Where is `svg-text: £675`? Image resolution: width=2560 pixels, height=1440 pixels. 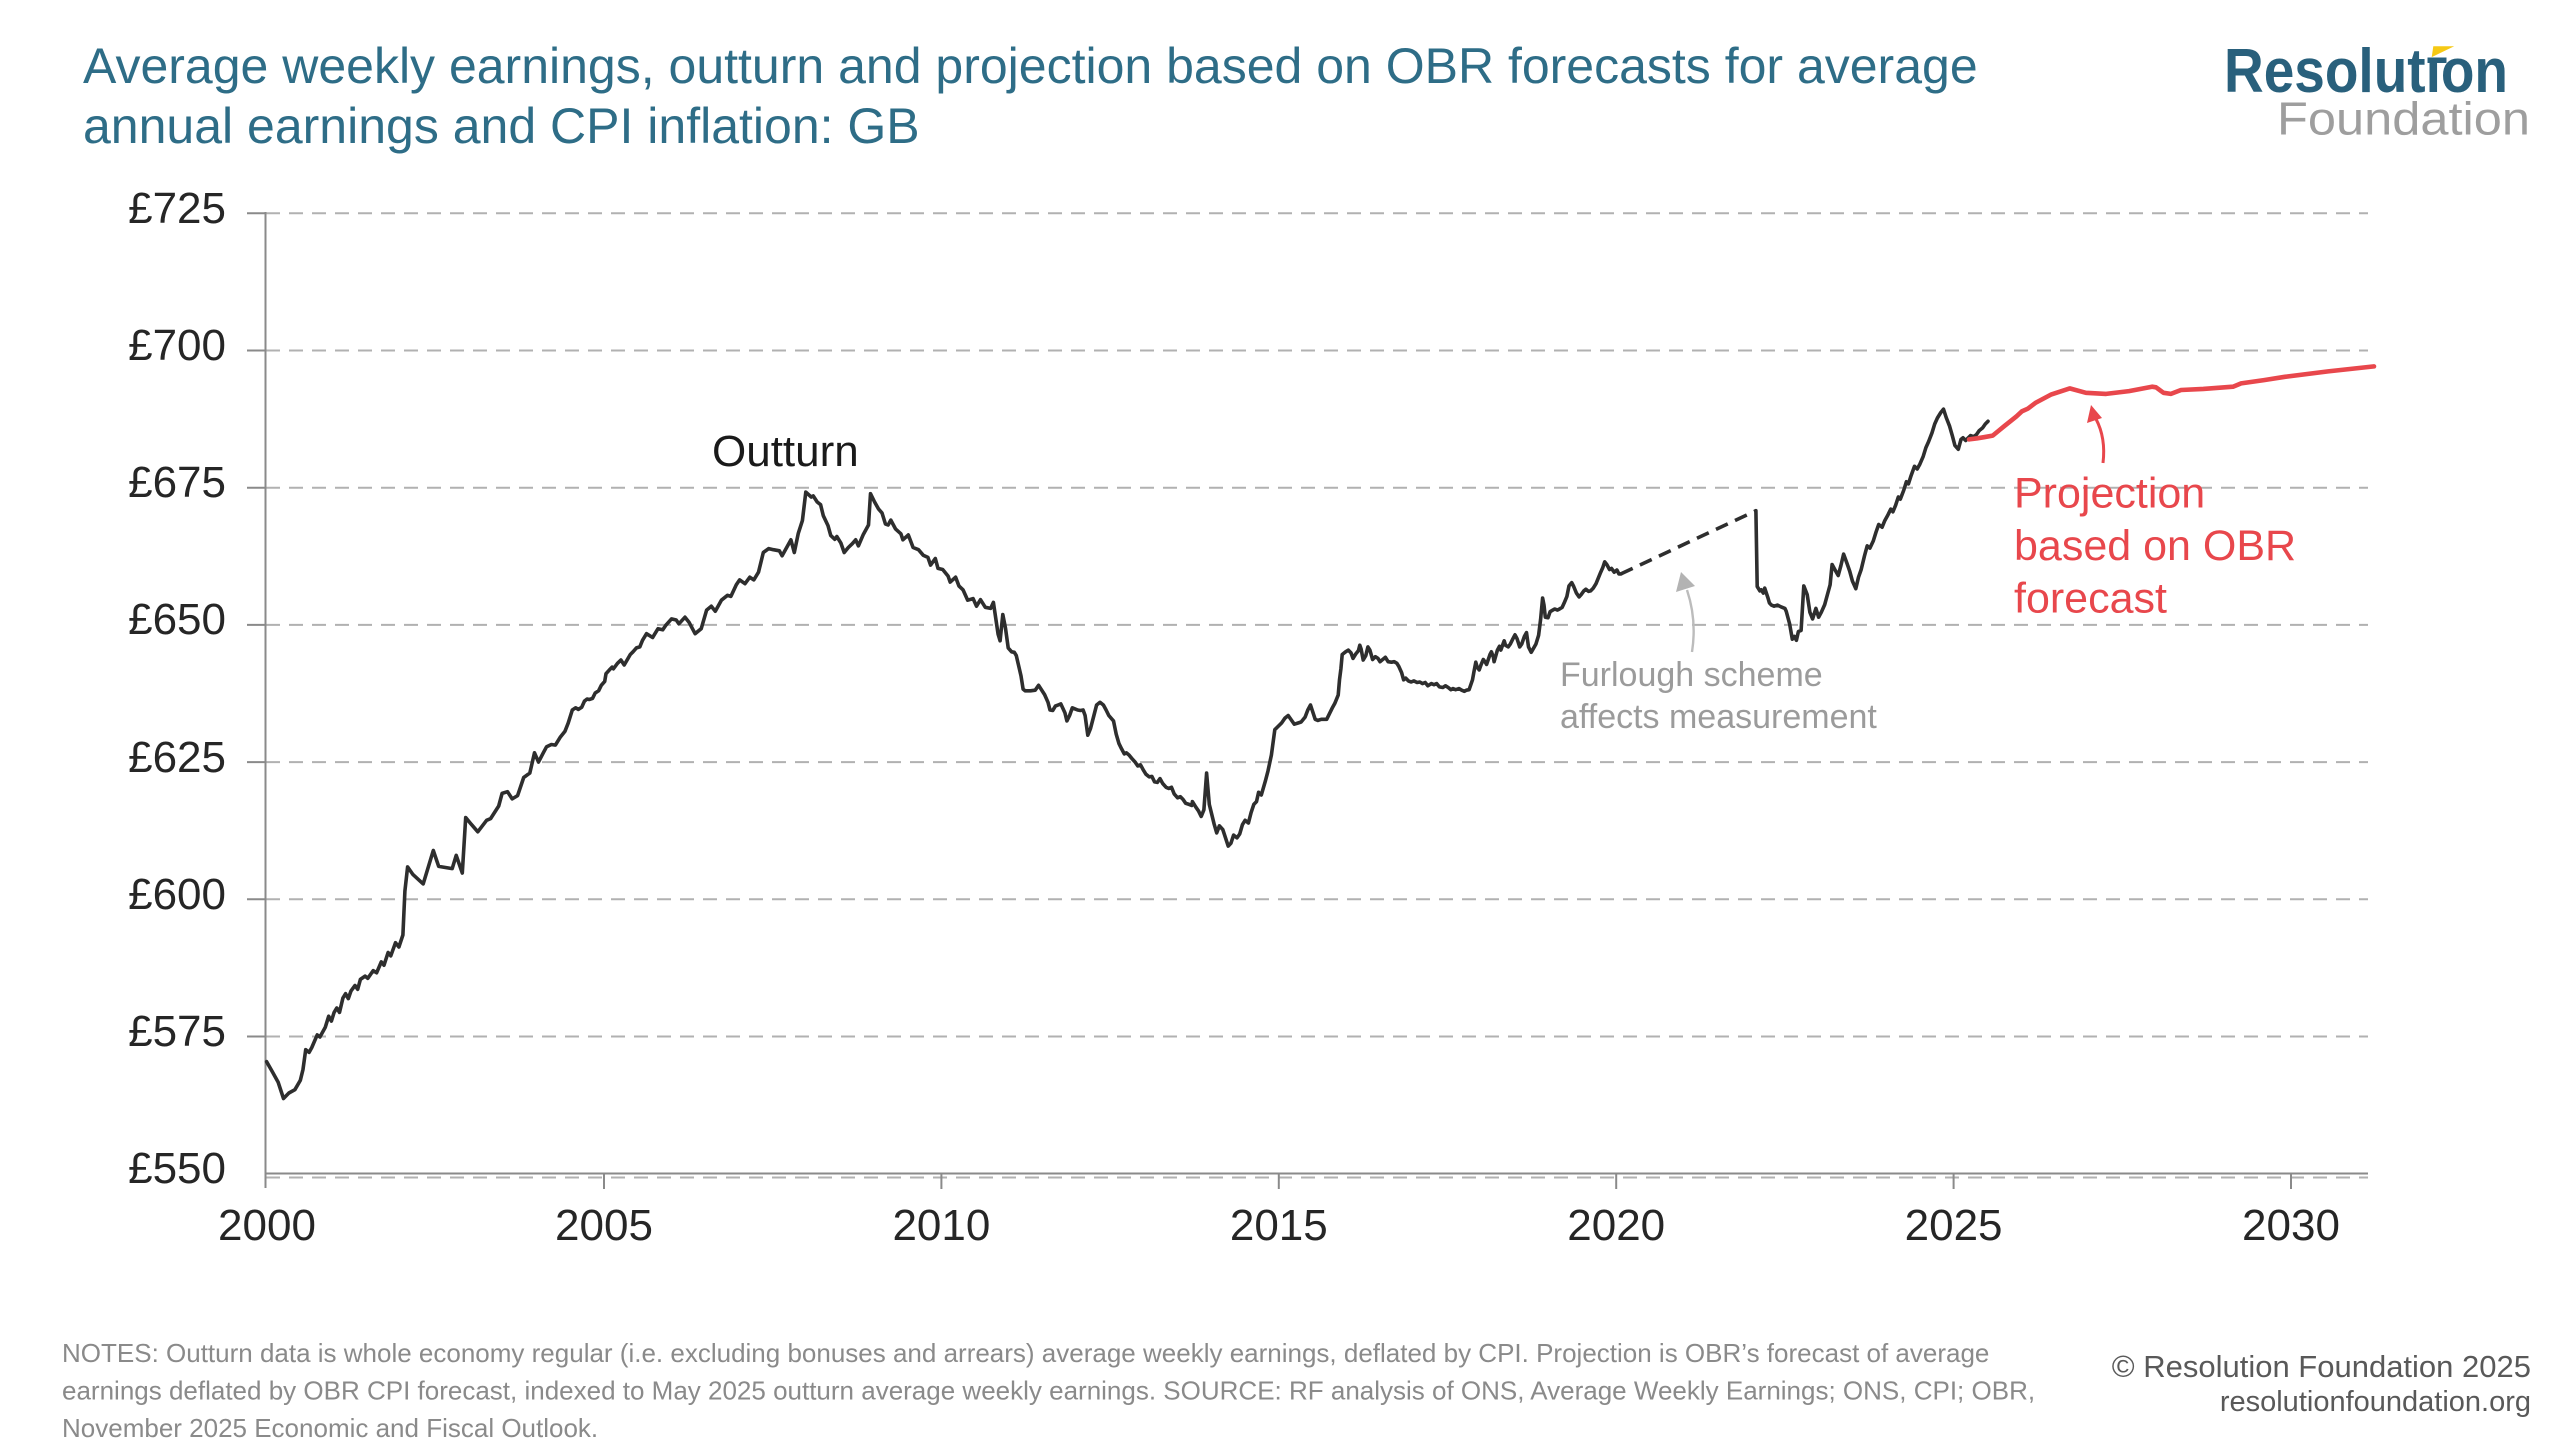 svg-text: £675 is located at coordinates (177, 482).